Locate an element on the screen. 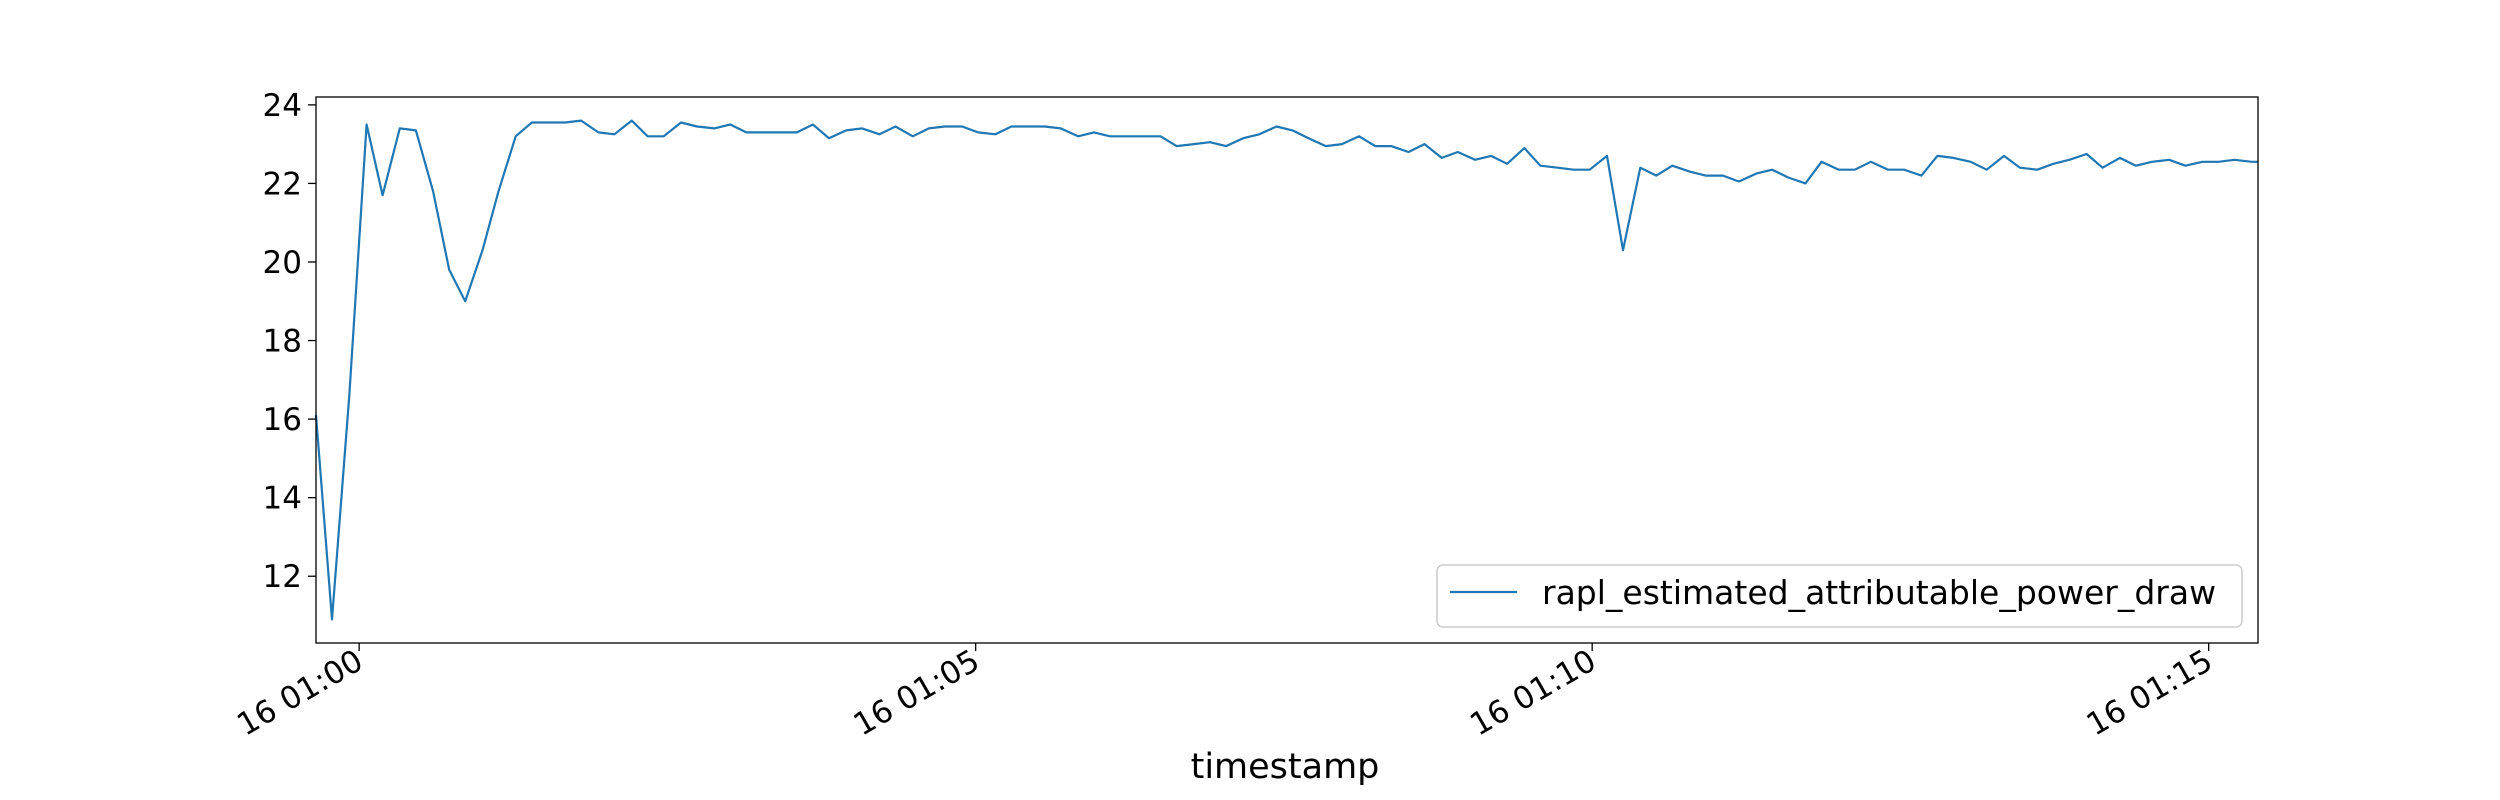 This screenshot has height=800, width=2500. y-axis: 12 14 16 18 20 22 24 is located at coordinates (289, 341).